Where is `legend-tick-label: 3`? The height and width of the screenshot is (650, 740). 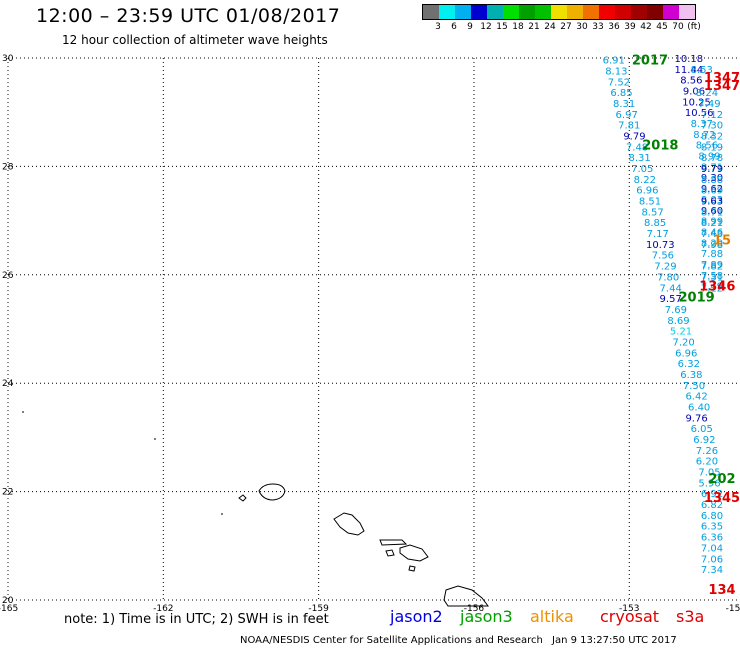 legend-tick-label: 3 is located at coordinates (438, 27).